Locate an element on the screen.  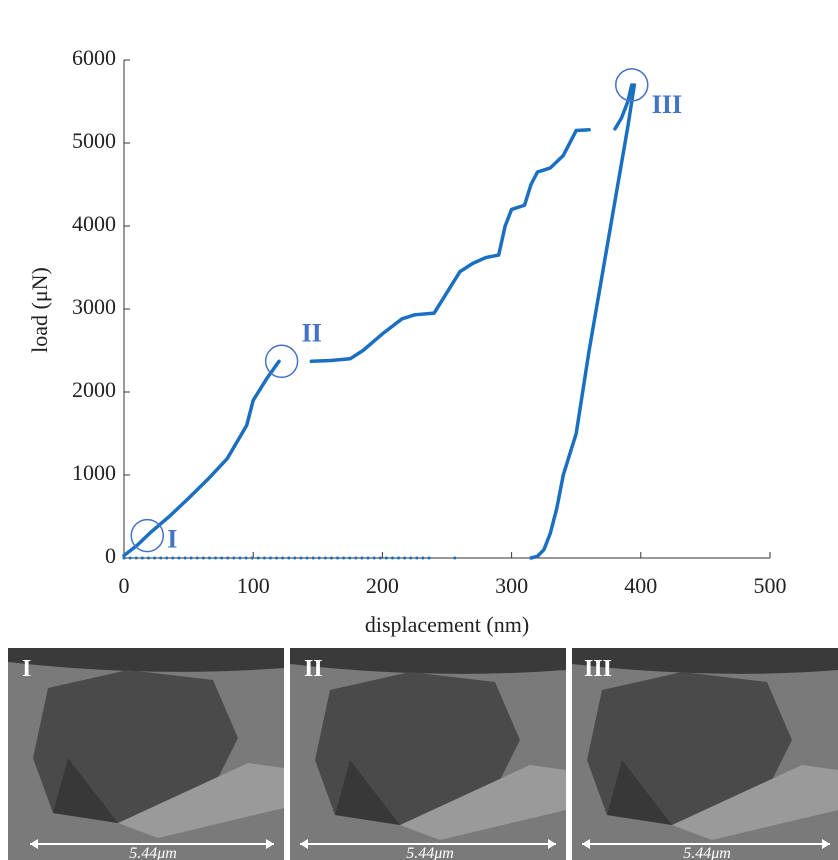
sem-image: III 5.44μm is located at coordinates (705, 754).